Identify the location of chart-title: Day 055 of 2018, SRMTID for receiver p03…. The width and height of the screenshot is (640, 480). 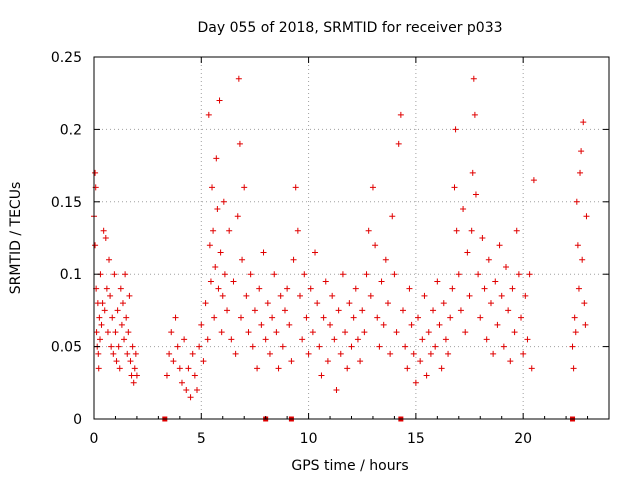
(349, 28).